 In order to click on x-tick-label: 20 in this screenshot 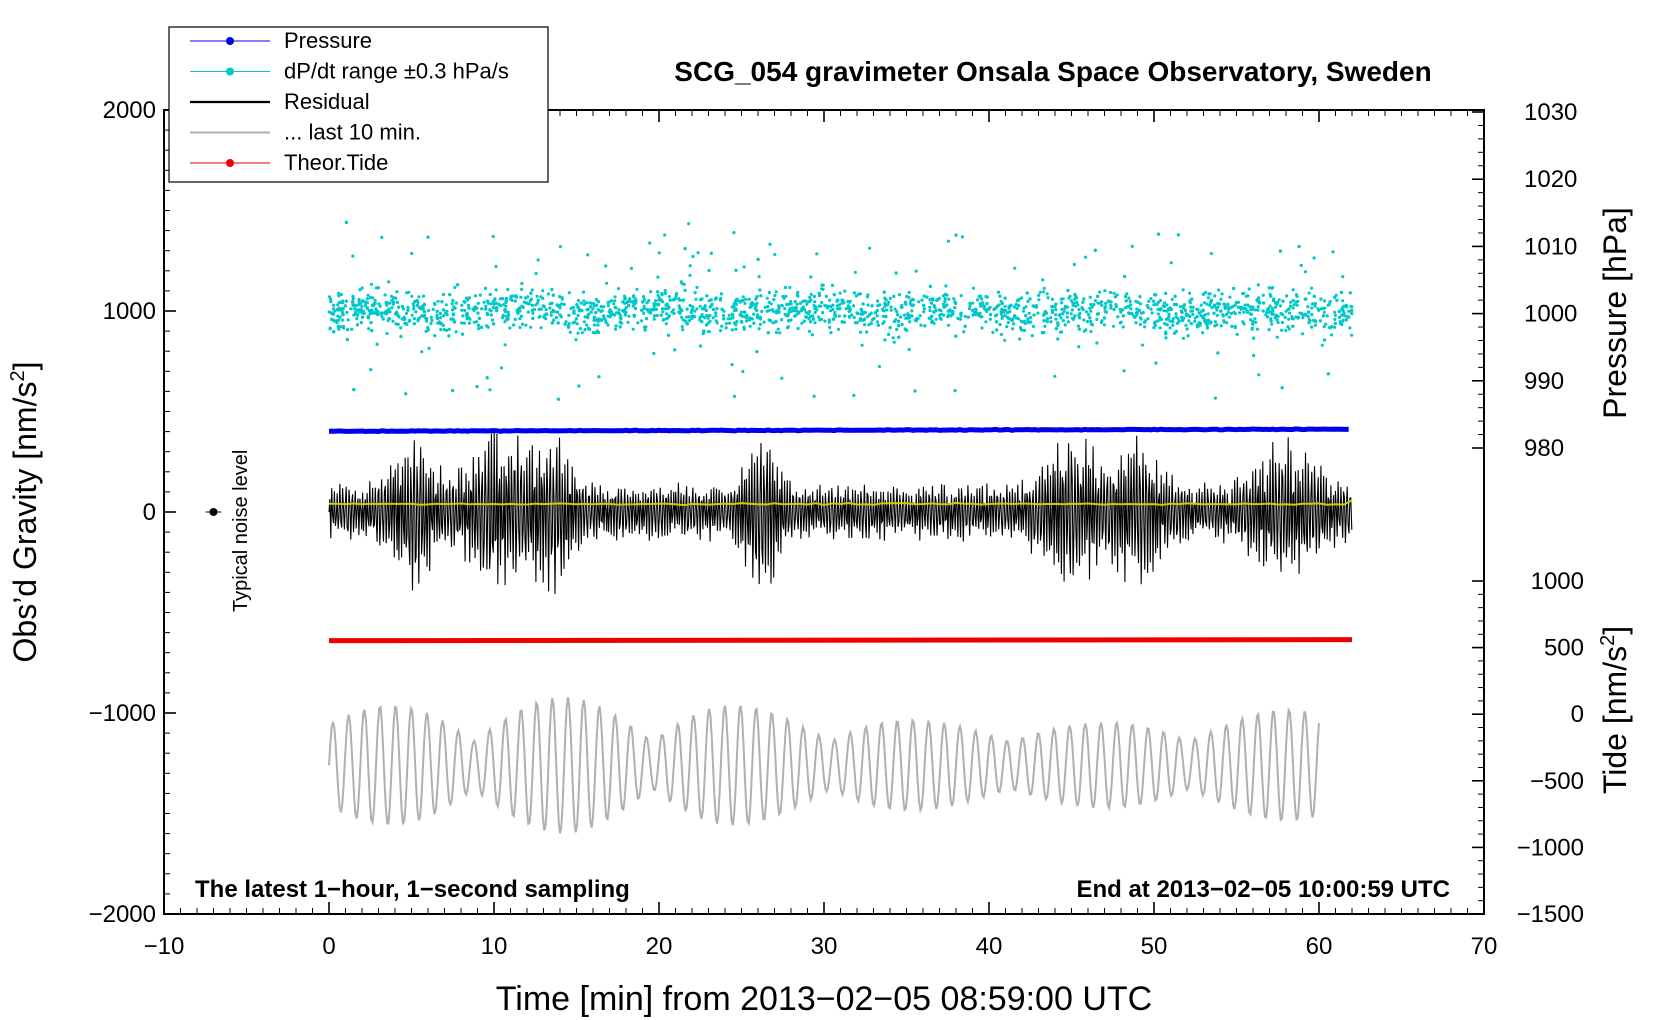, I will do `click(659, 946)`.